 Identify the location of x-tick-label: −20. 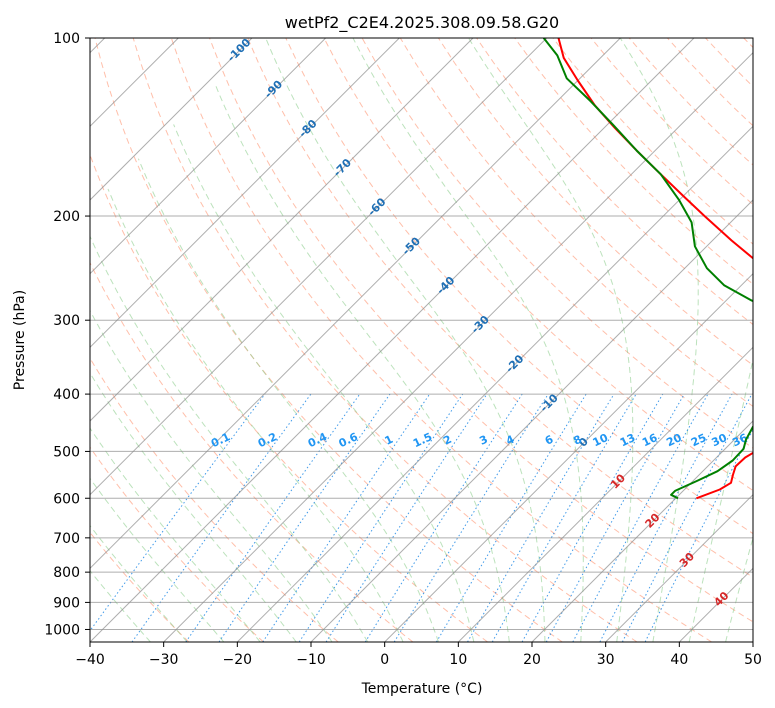
(238, 660).